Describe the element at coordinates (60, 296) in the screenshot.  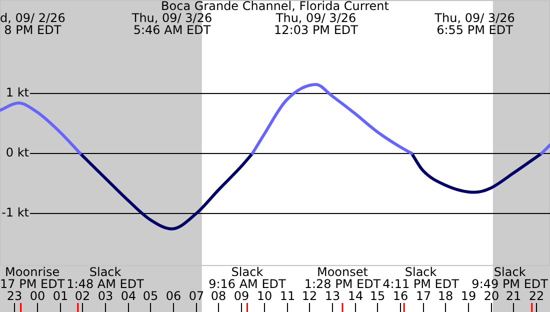
I see `x-tick-label: 01` at that location.